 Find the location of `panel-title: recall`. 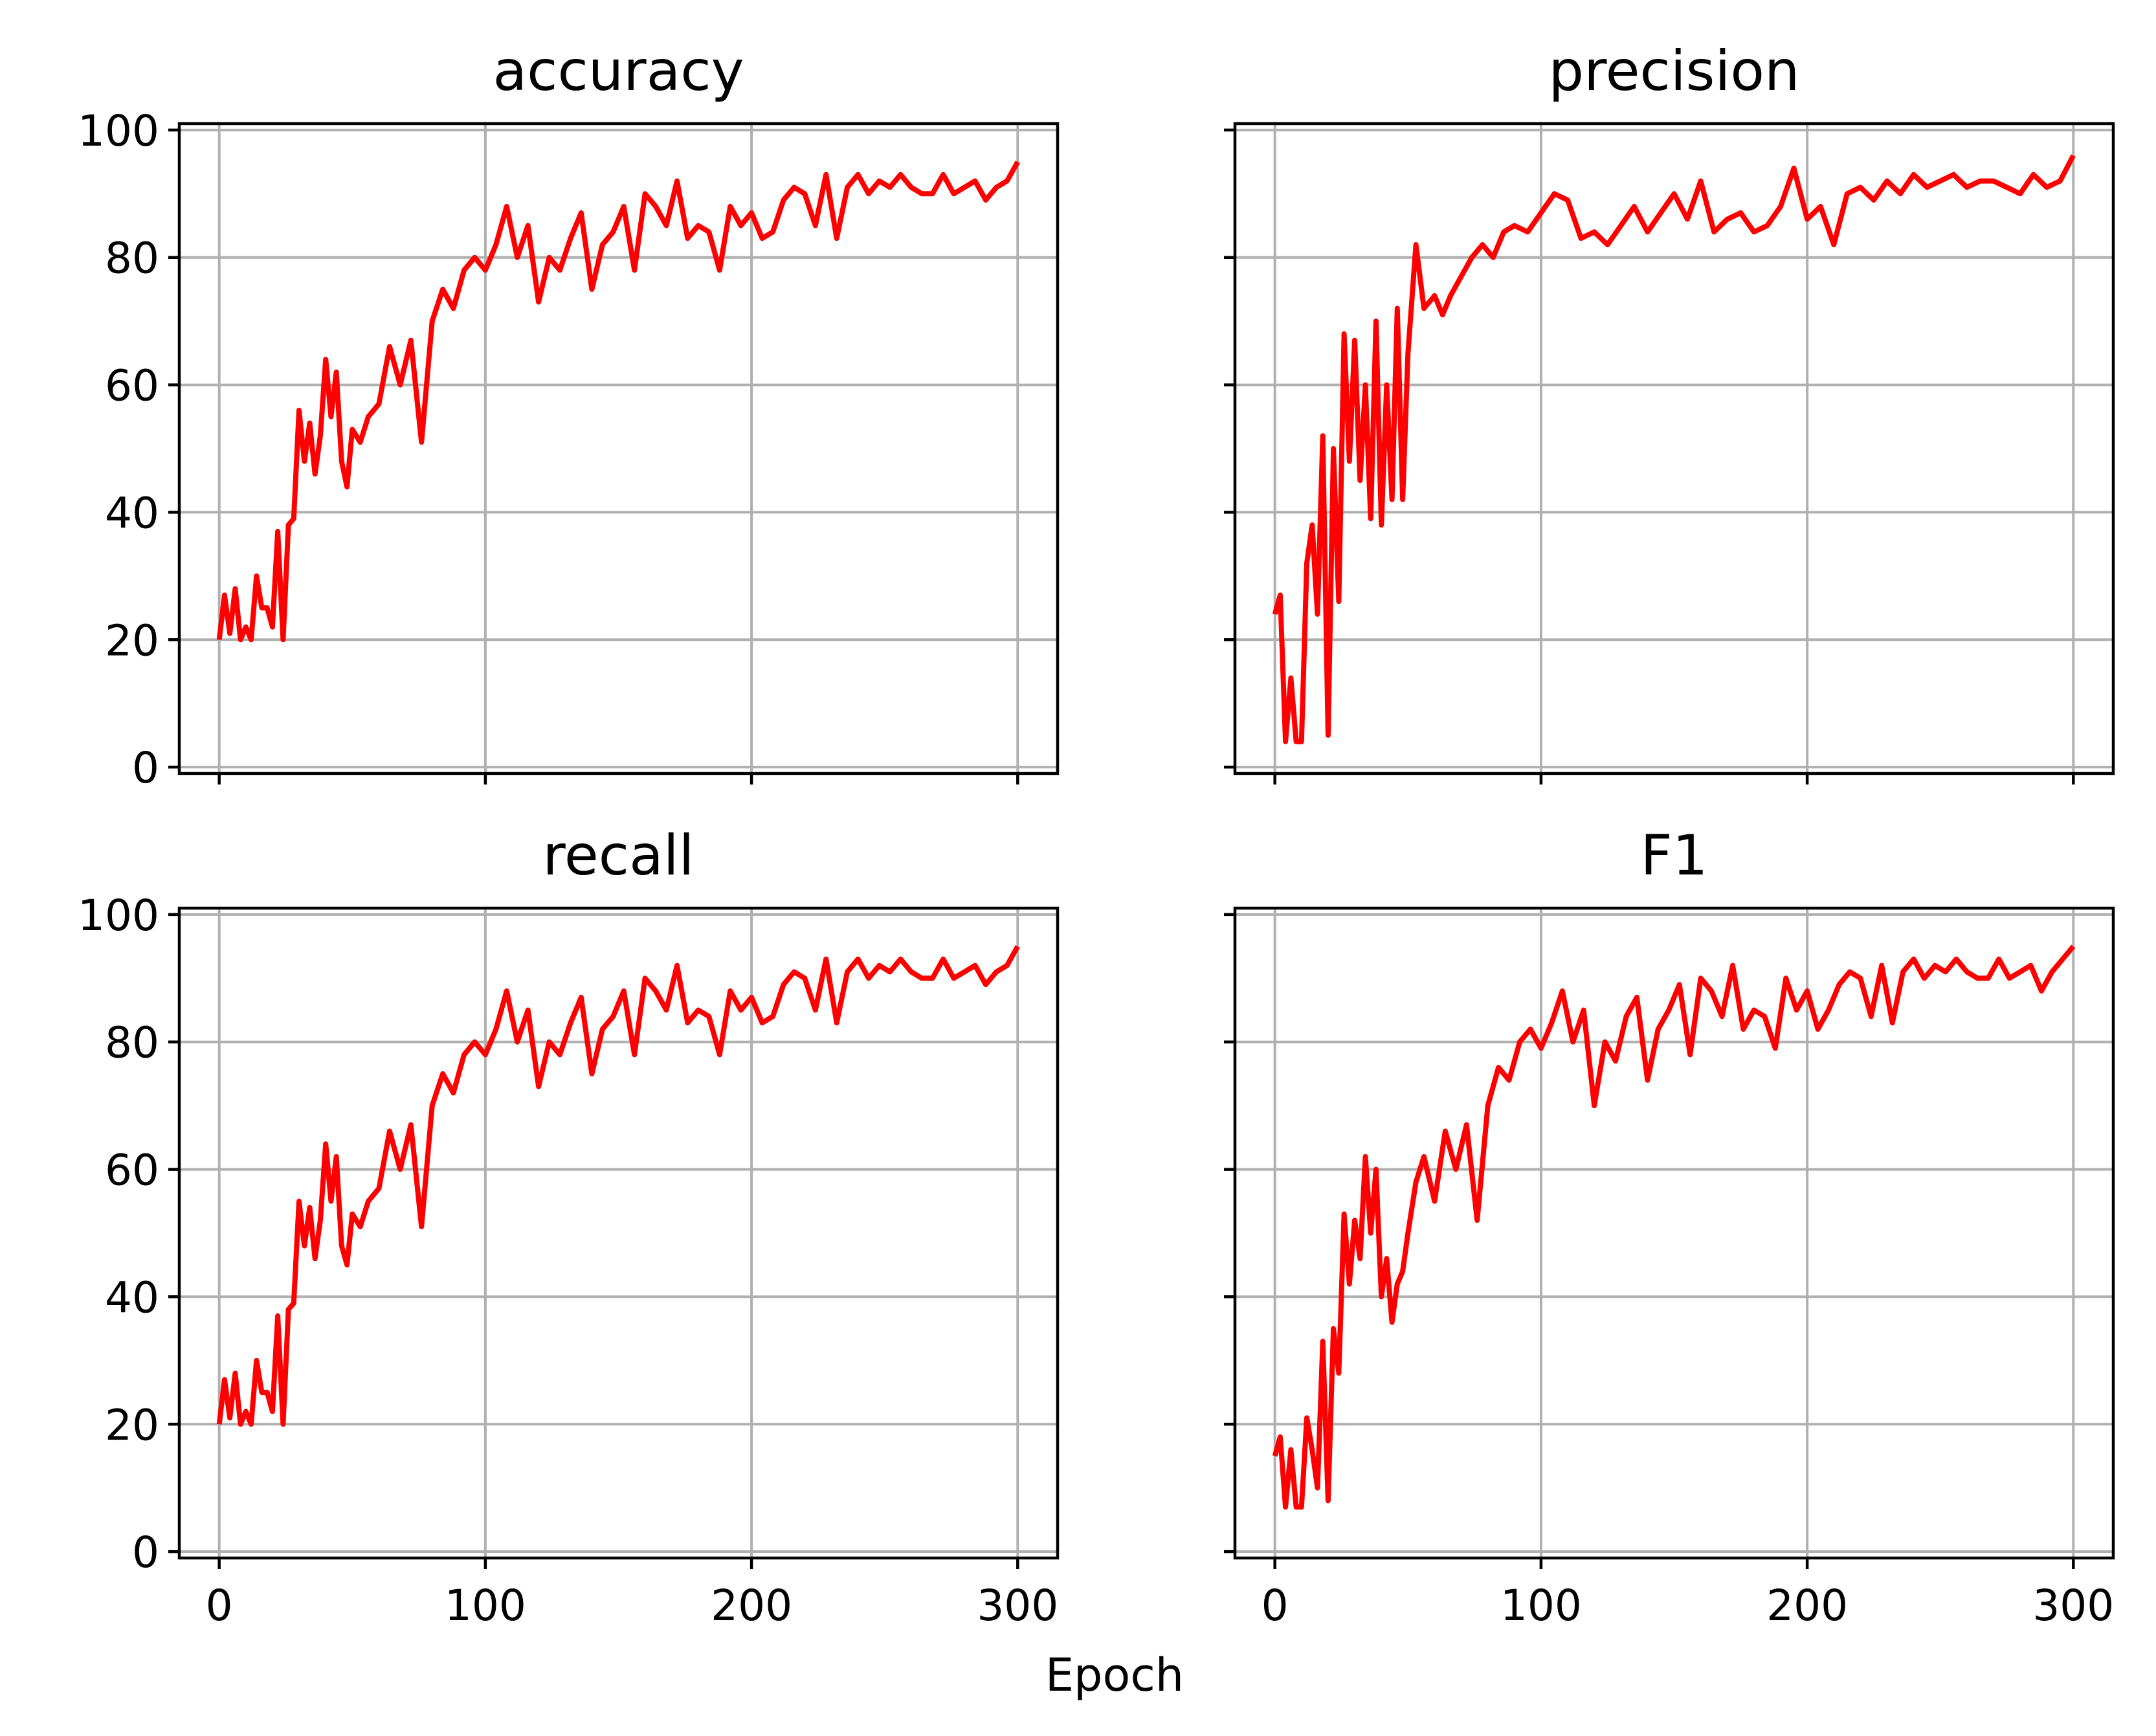

panel-title: recall is located at coordinates (618, 855).